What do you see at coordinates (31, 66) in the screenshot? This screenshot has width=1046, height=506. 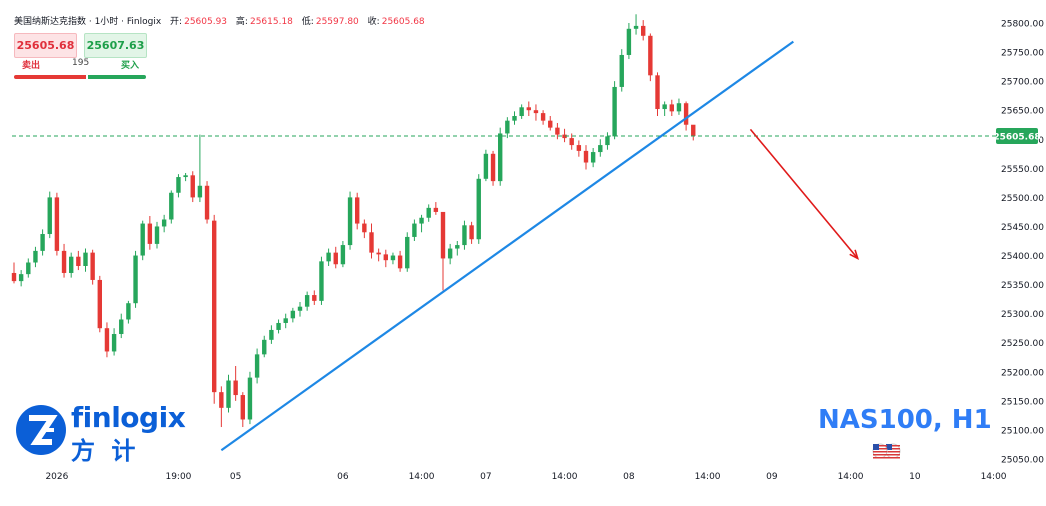 I see `sell-label: 卖出` at bounding box center [31, 66].